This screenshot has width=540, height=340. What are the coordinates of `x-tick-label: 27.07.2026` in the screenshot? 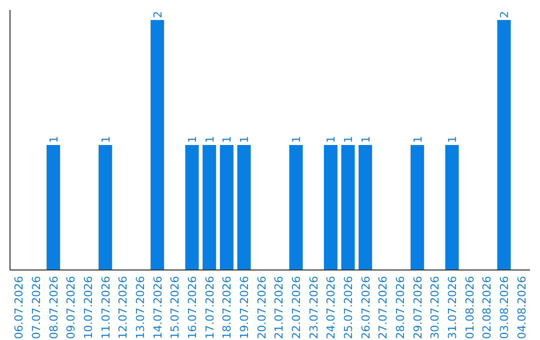 It's located at (383, 307).